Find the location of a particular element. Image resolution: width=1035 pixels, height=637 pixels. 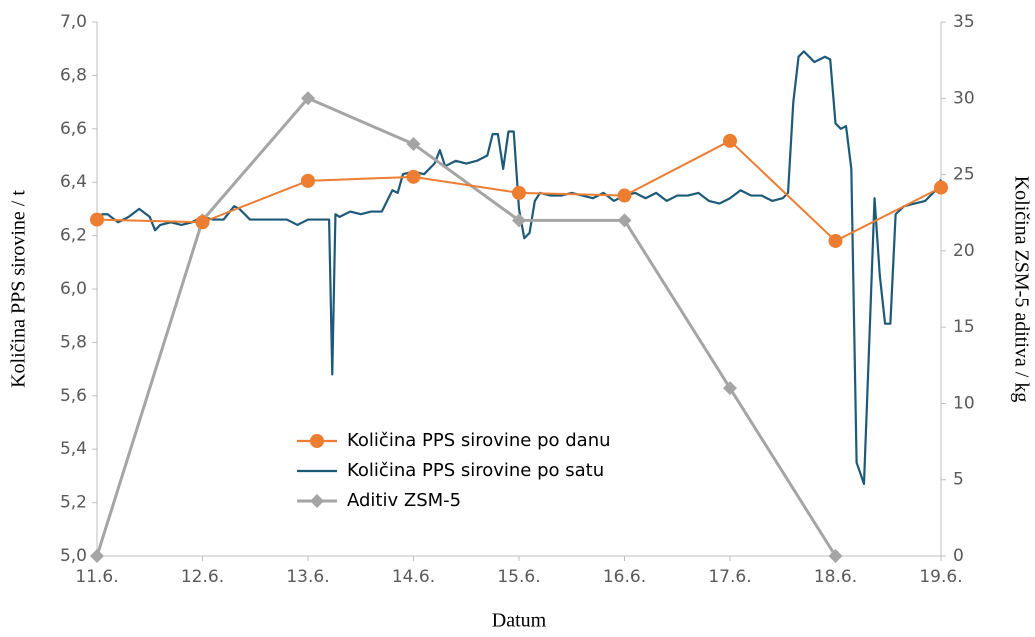

y2-axis-title: Količina ZSM-5 aditiva / kg is located at coordinates (1021, 289).